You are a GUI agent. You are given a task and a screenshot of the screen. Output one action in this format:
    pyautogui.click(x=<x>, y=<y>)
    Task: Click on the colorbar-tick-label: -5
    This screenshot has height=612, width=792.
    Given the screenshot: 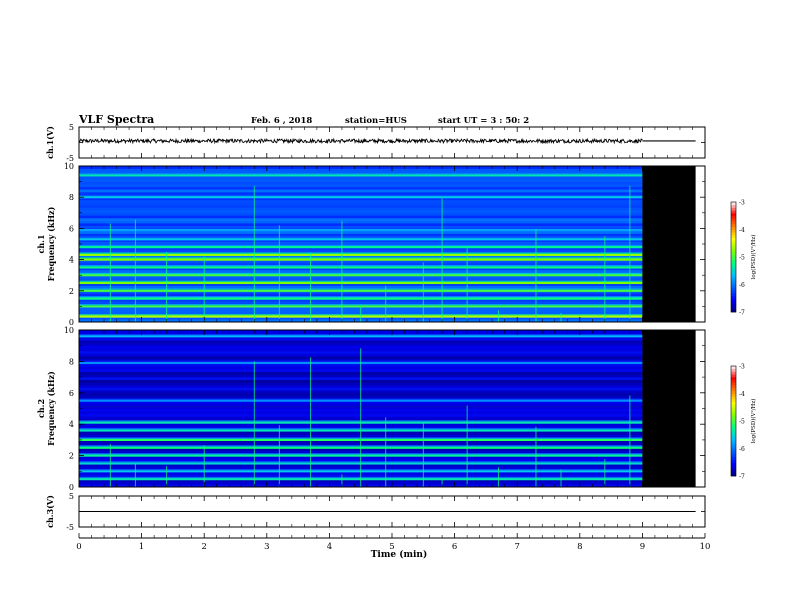 What is the action you would take?
    pyautogui.click(x=742, y=422)
    